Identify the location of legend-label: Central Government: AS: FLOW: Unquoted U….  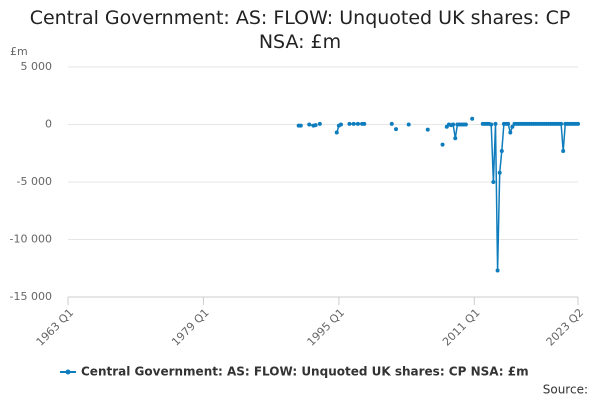
(305, 372).